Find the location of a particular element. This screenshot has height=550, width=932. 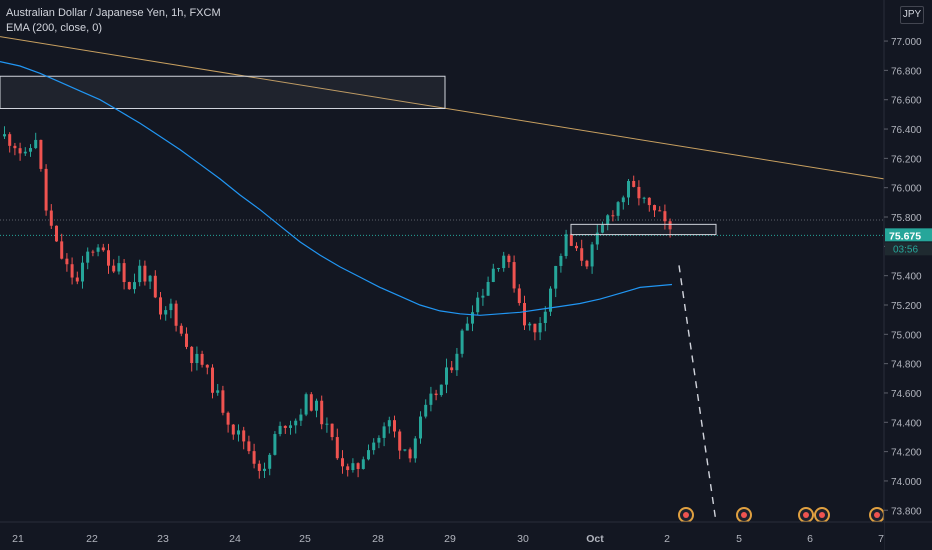

time-tick-label: 7 is located at coordinates (881, 539).